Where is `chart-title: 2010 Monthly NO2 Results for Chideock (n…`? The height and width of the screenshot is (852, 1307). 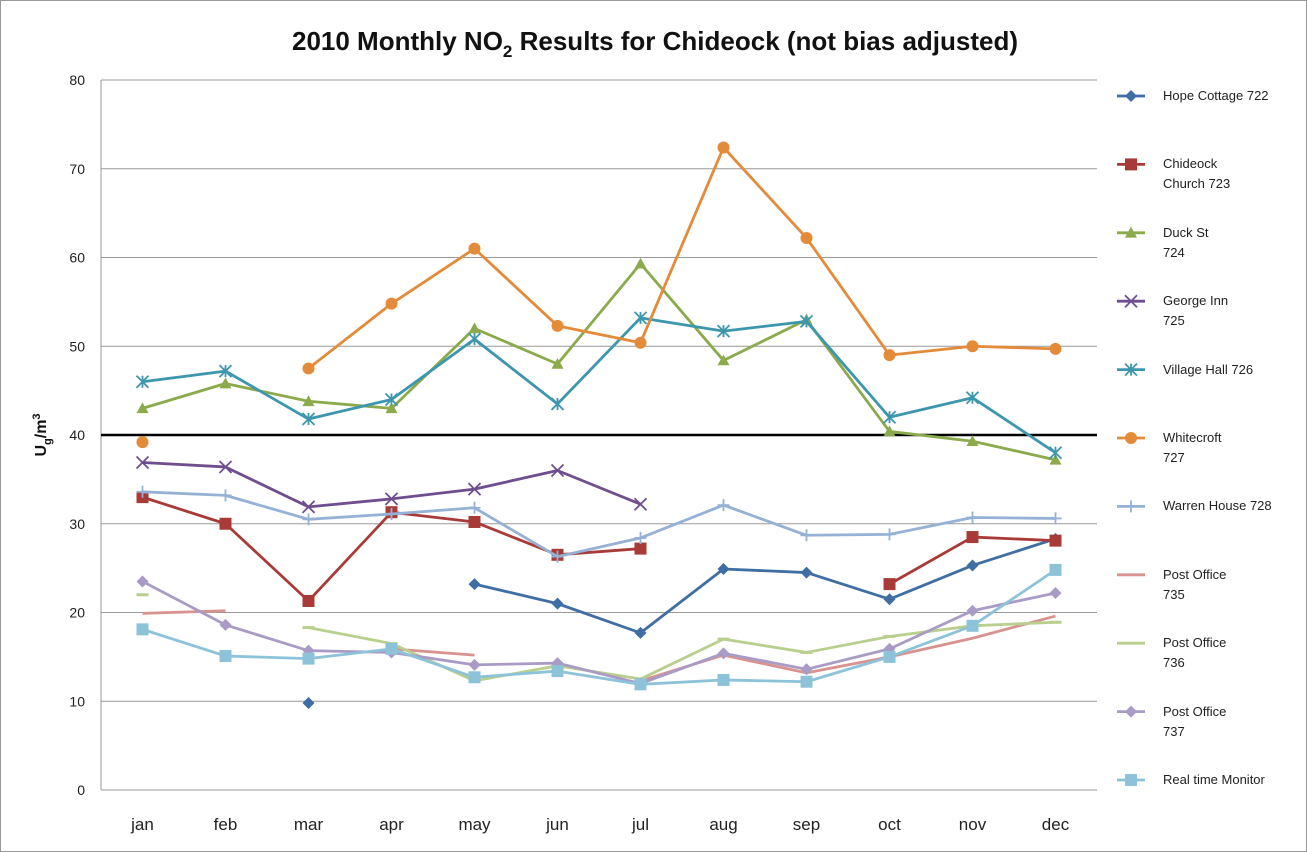
chart-title: 2010 Monthly NO2 Results for Chideock (n… is located at coordinates (655, 43).